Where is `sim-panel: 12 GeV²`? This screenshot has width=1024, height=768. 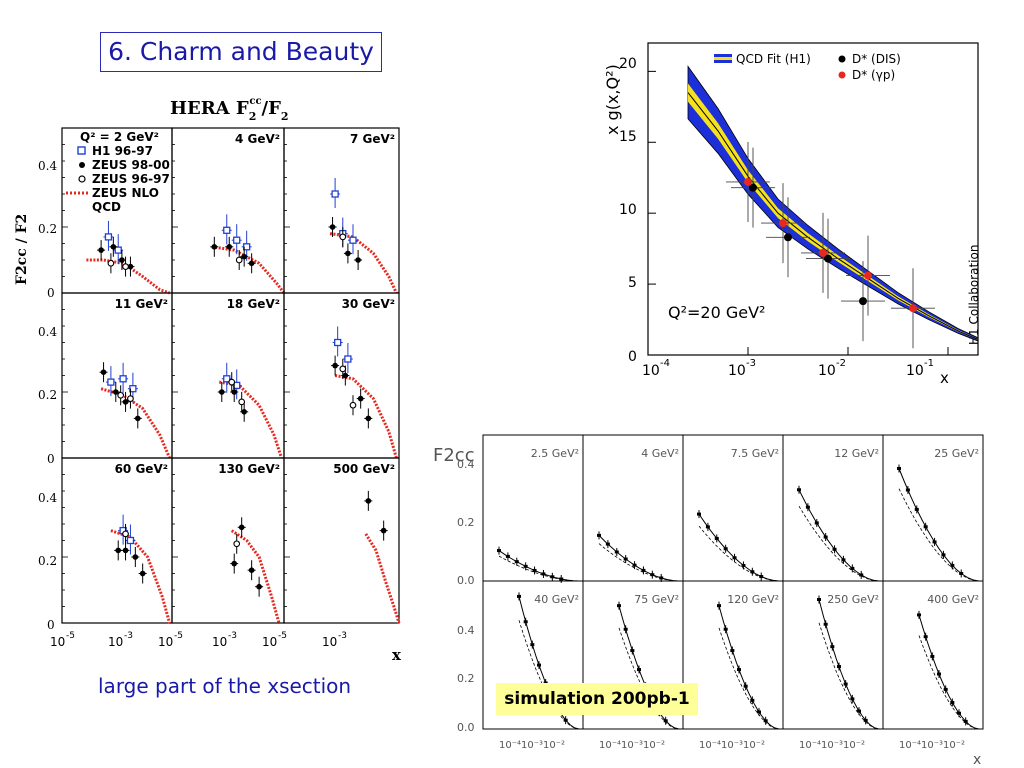 sim-panel: 12 GeV² is located at coordinates (833, 508).